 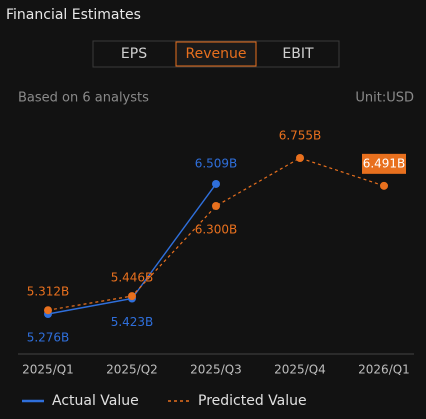 What do you see at coordinates (252, 401) in the screenshot?
I see `legend-label: Predicted Value` at bounding box center [252, 401].